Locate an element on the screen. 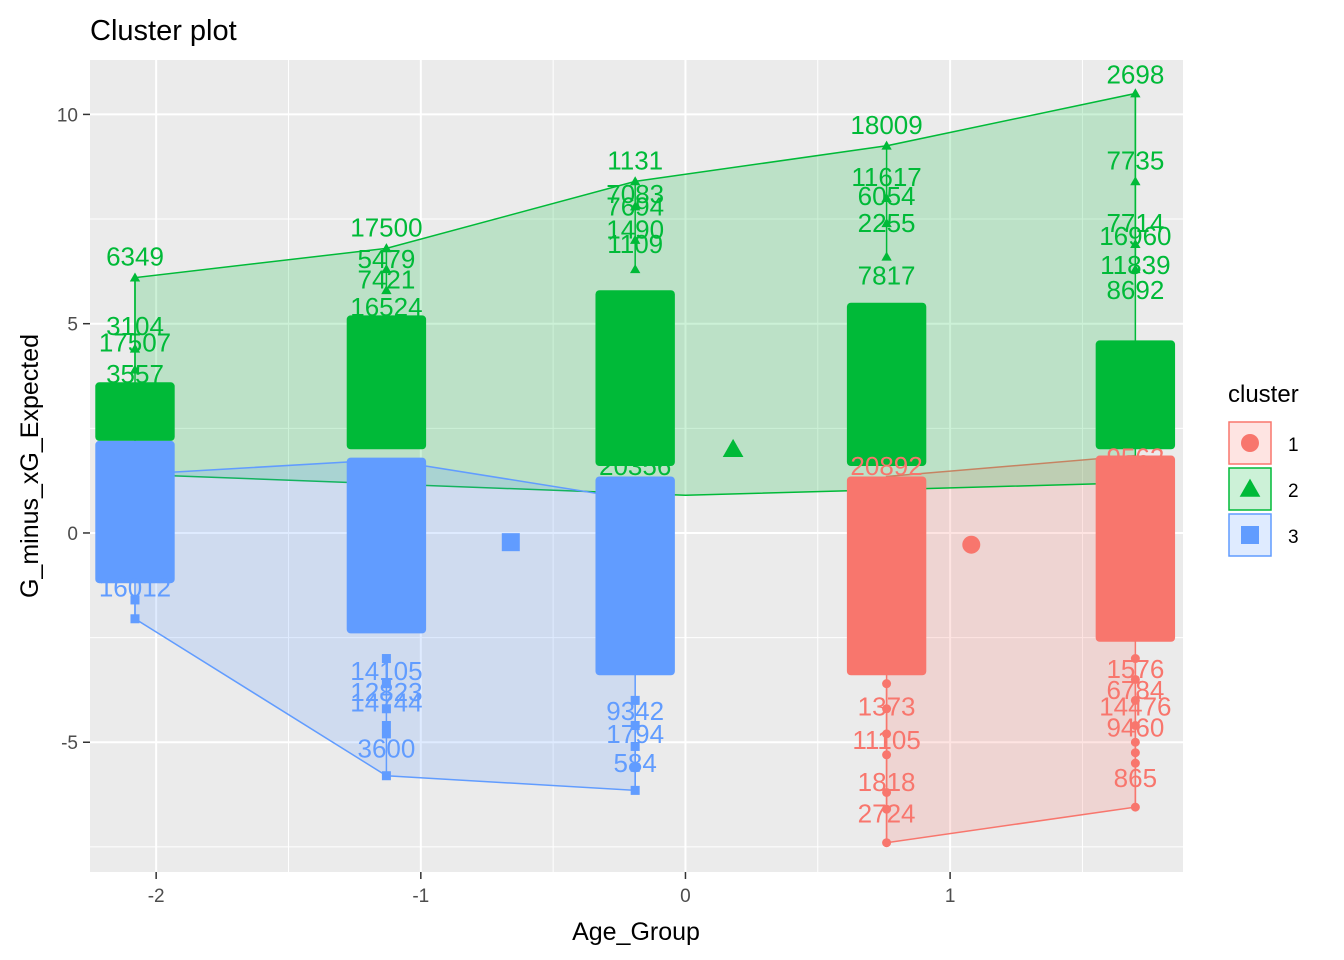  cluster-3-point-label: 16012 is located at coordinates (135, 587).